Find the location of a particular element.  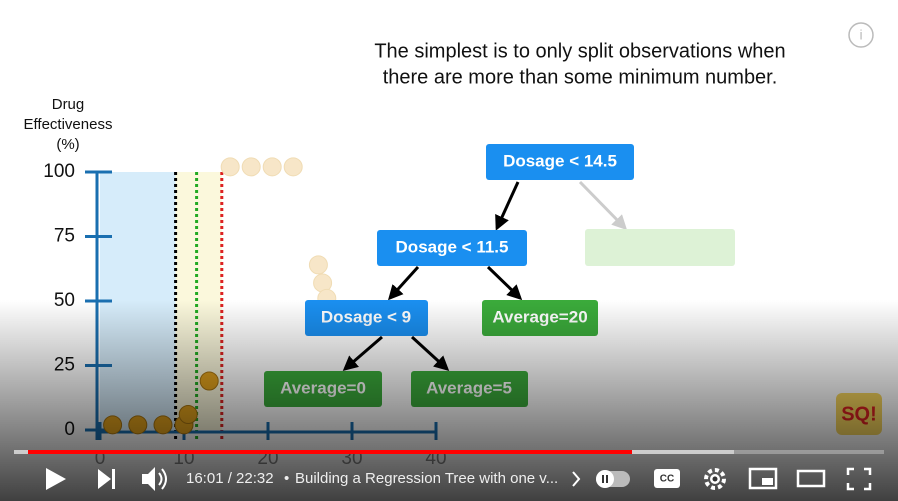

tree-node-faded is located at coordinates (660, 247).